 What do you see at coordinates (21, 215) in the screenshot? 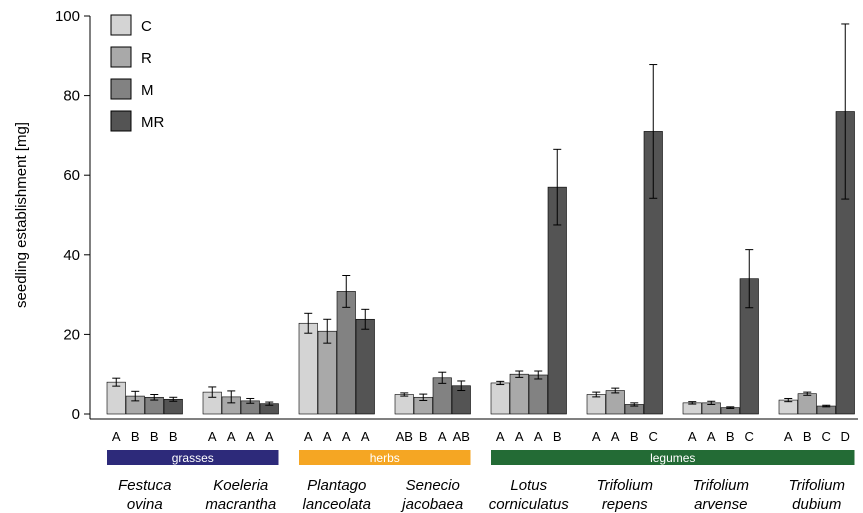
I see `y-axis-label: seedling establishment [mg]` at bounding box center [21, 215].